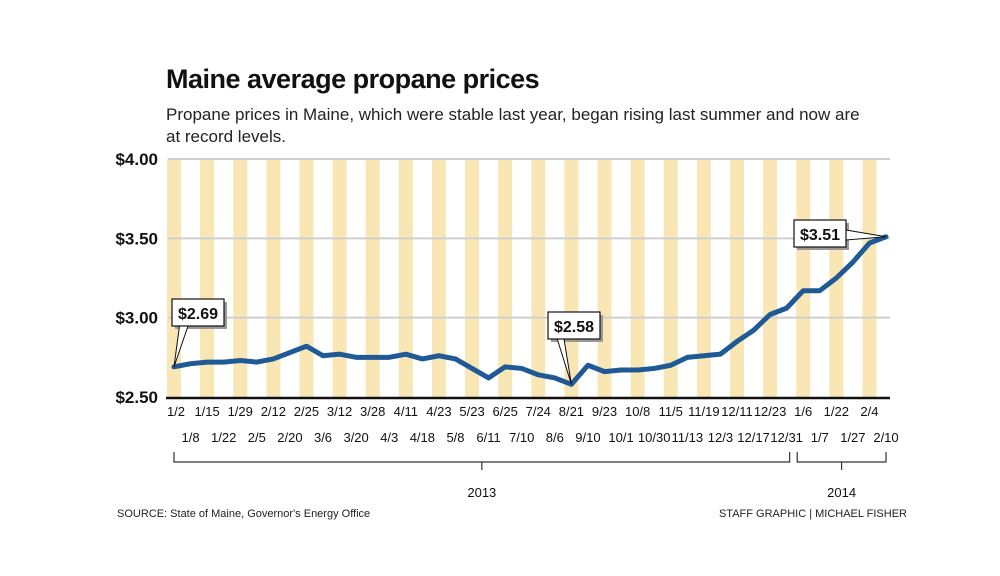 The image size is (1000, 576). Describe the element at coordinates (671, 411) in the screenshot. I see `x-tick-label: 11/5` at that location.